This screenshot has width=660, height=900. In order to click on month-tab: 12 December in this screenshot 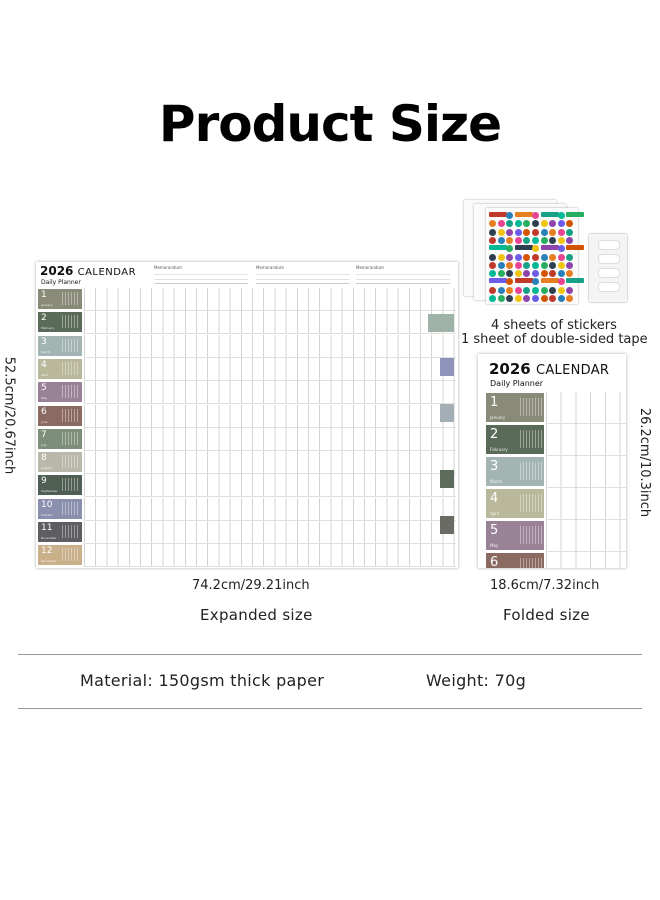, I will do `click(60, 555)`.